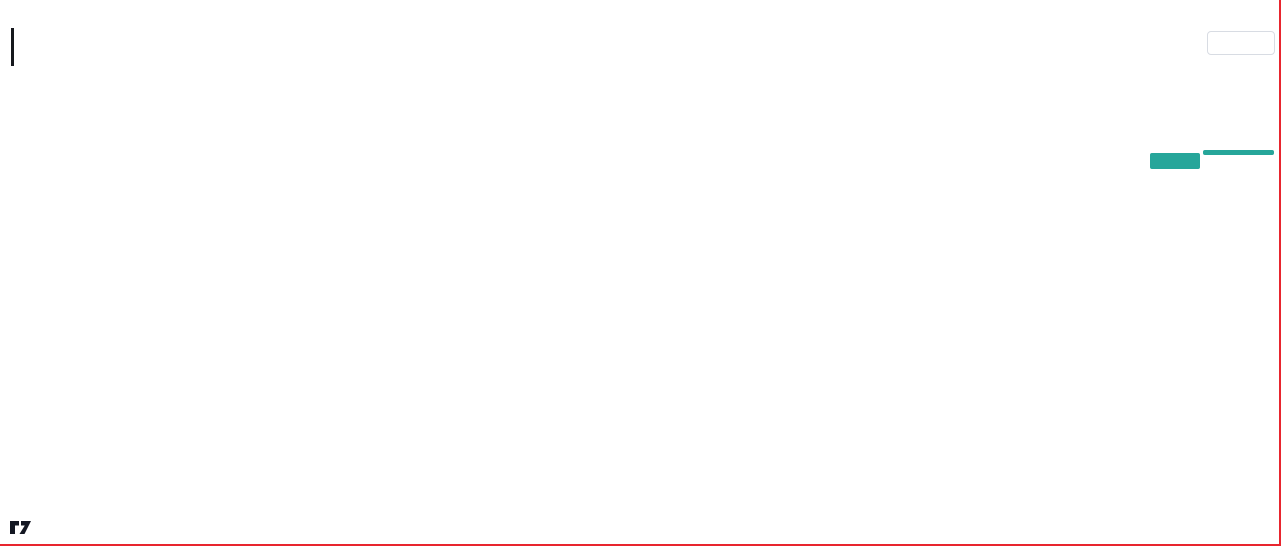 The width and height of the screenshot is (1281, 546). I want to click on chart-left-edge-mark, so click(12, 47).